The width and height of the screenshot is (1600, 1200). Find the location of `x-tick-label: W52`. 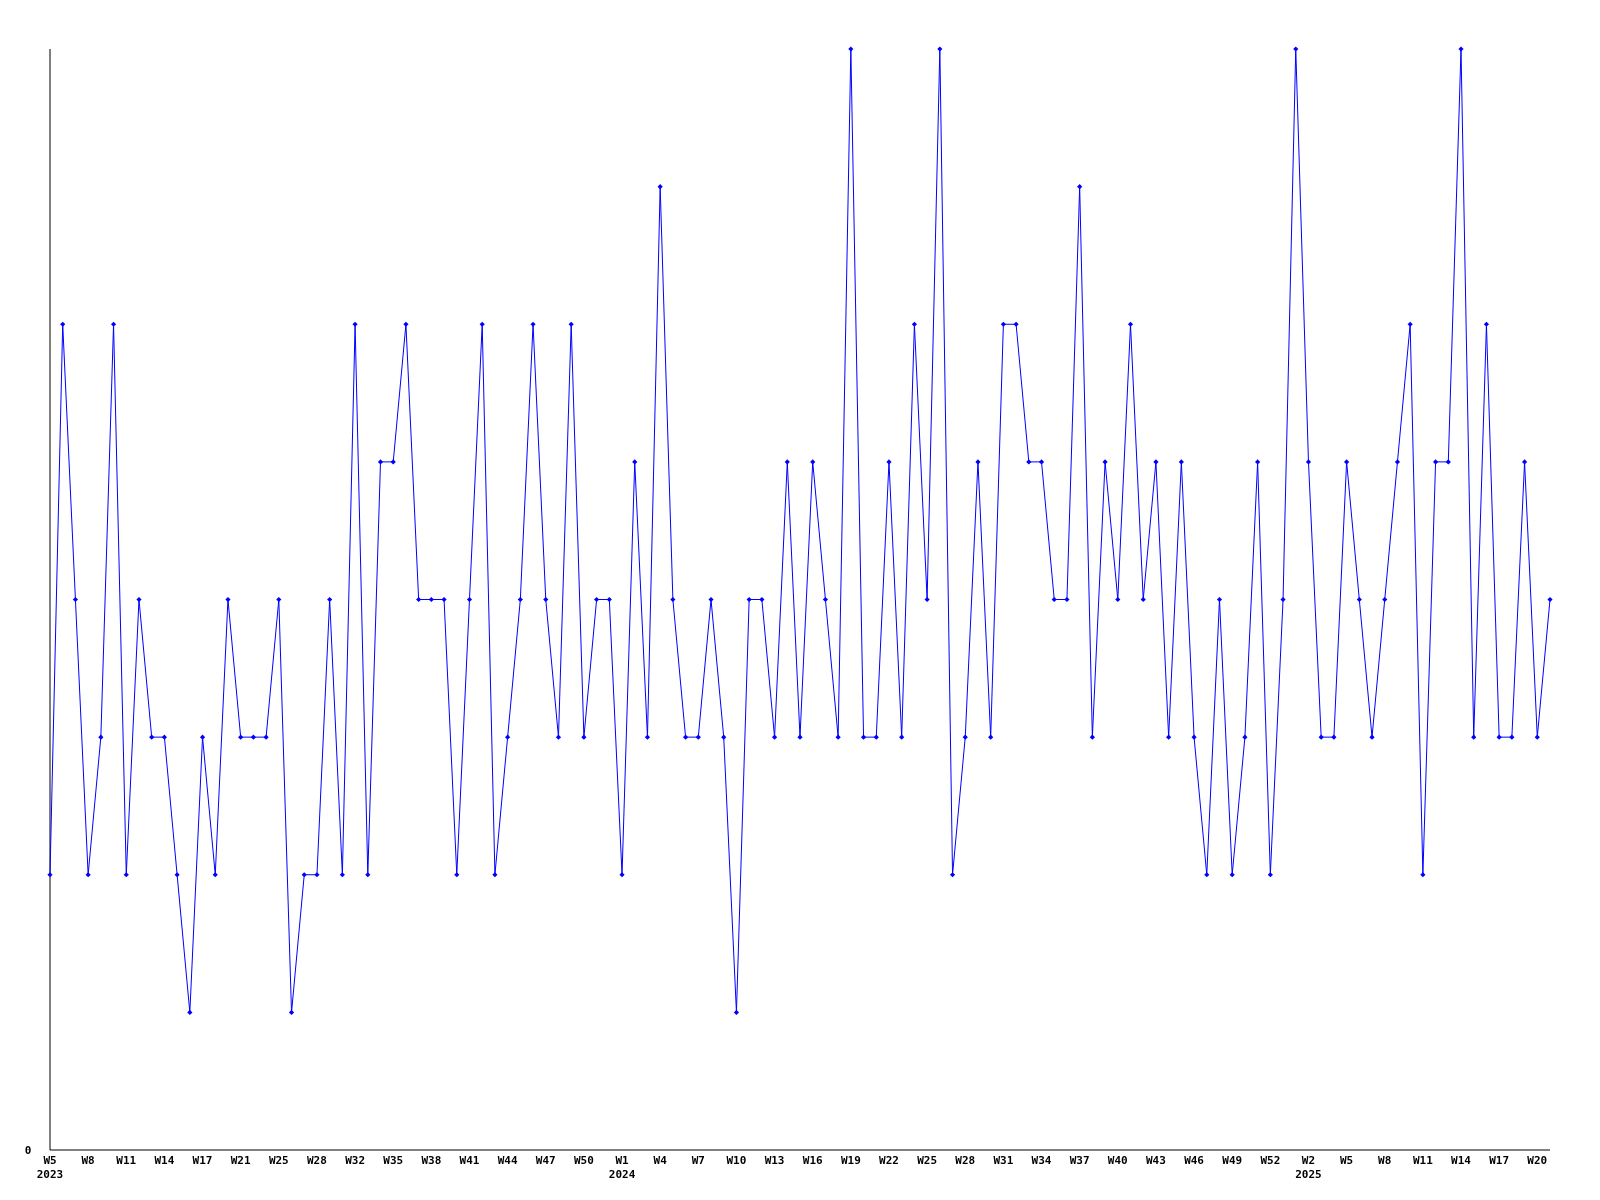

x-tick-label: W52 is located at coordinates (1270, 1160).